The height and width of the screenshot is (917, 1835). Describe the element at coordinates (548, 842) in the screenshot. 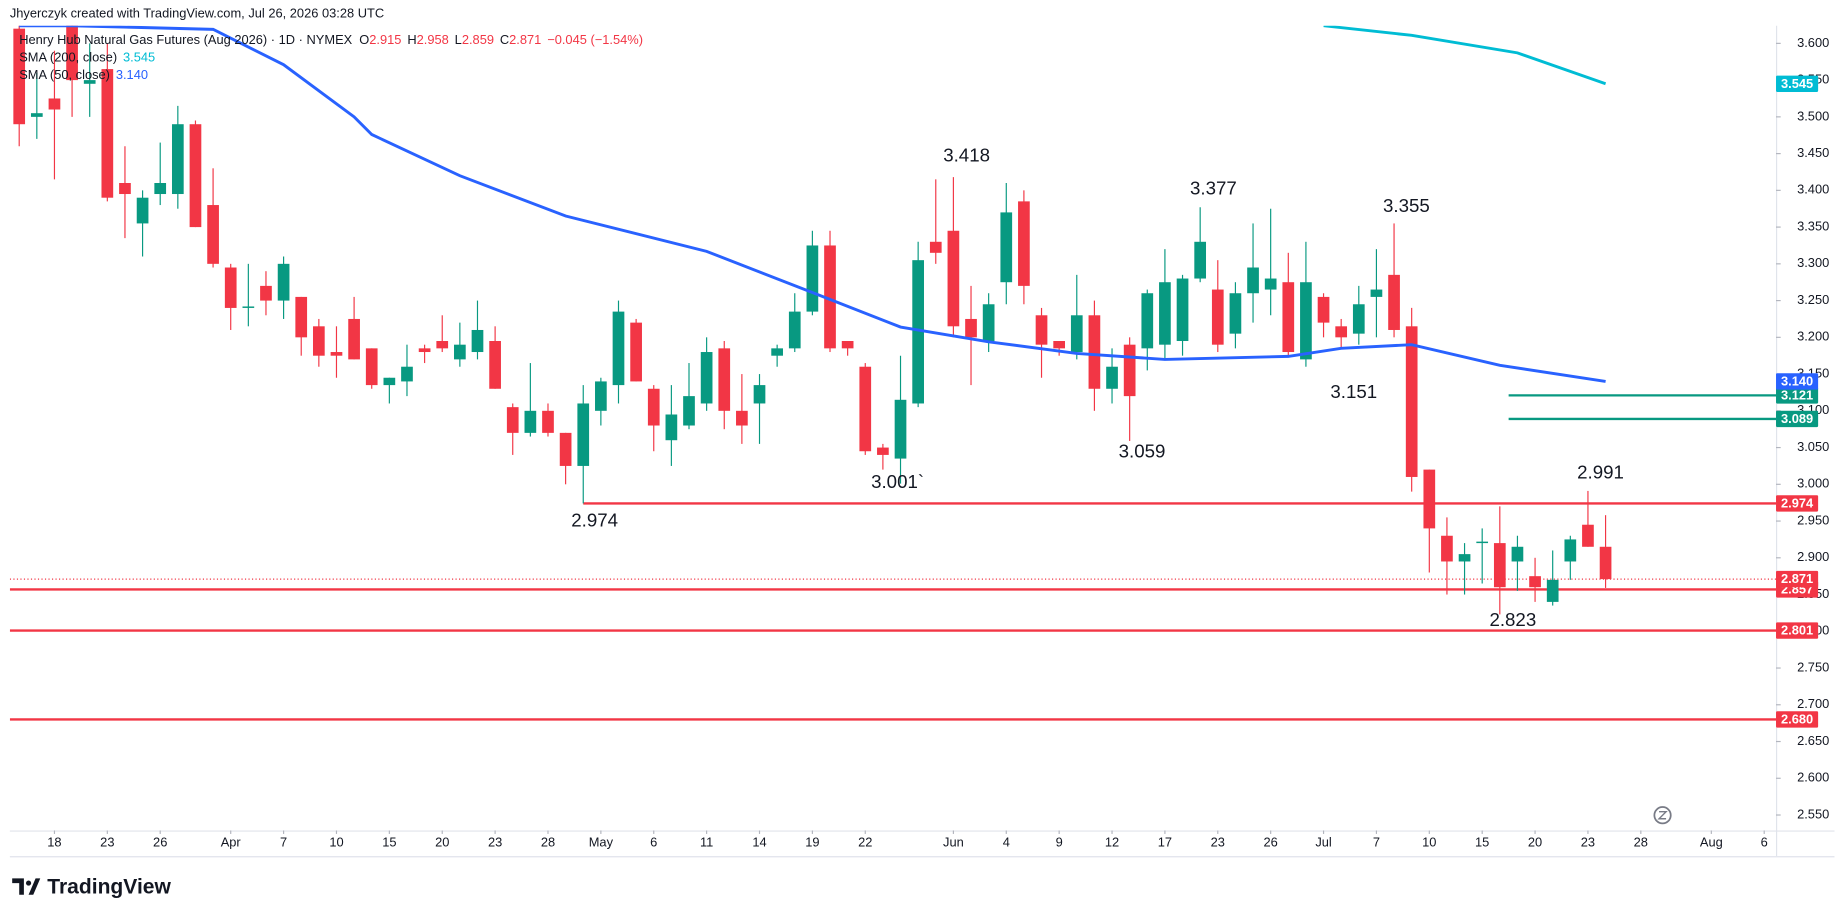

I see `x-tick-label: 28` at that location.